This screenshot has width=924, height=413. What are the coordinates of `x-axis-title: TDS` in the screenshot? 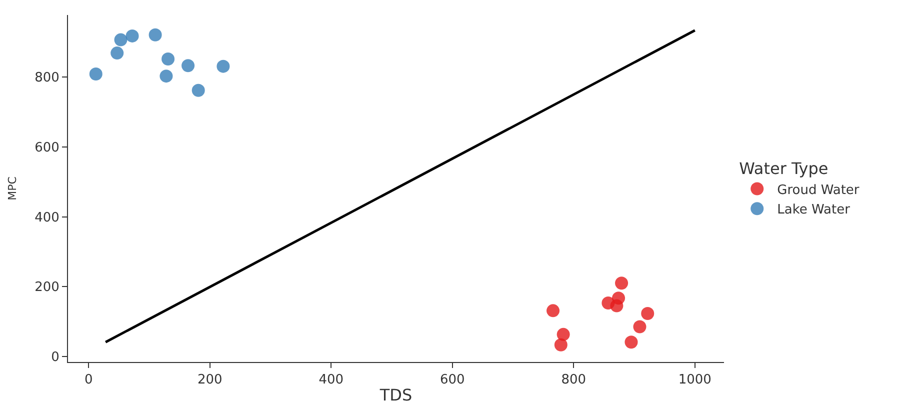 It's located at (395, 394).